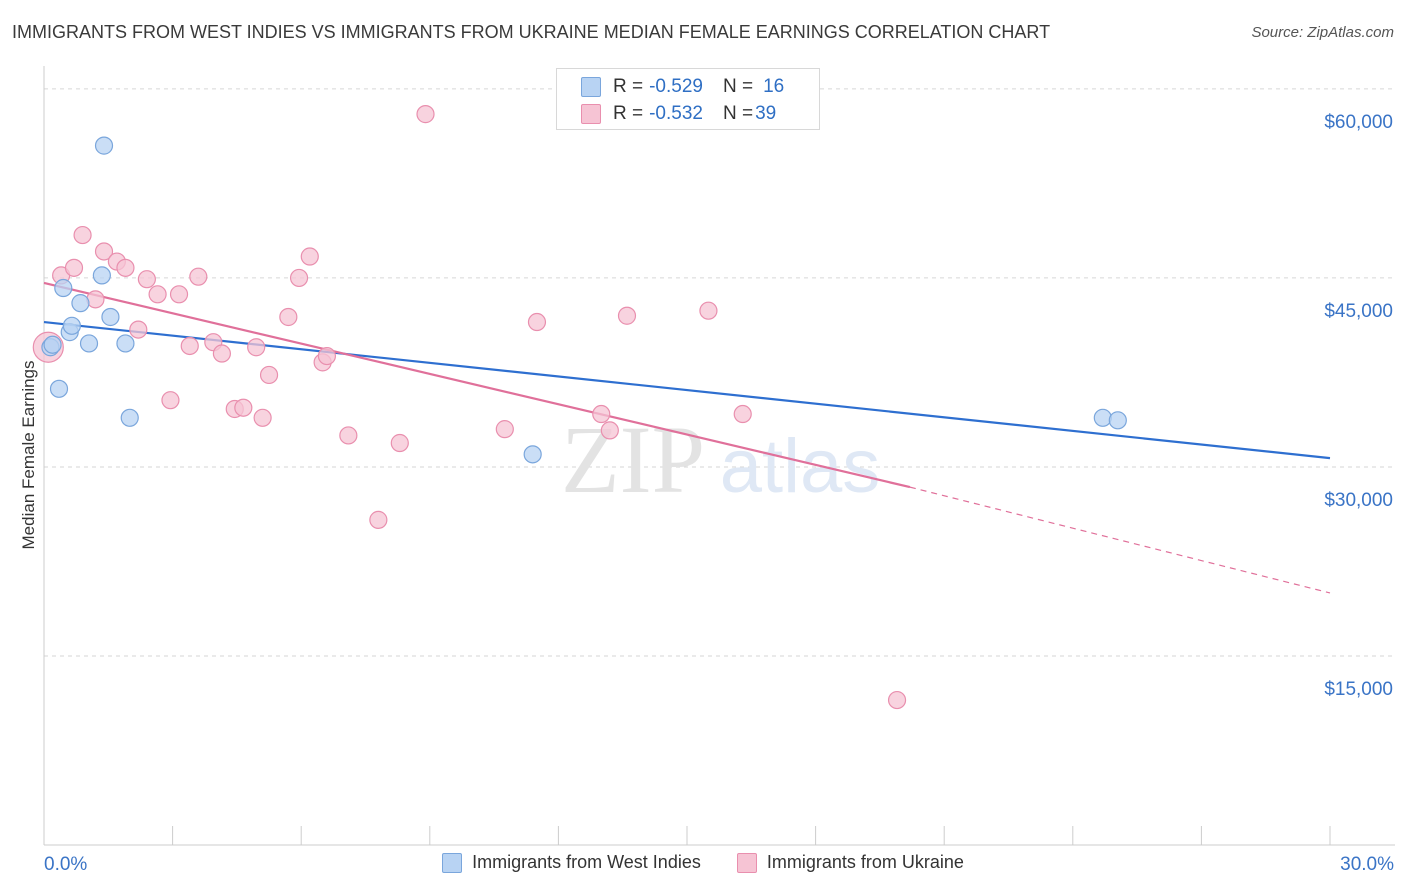 The height and width of the screenshot is (892, 1406). I want to click on r-value: -0.532, so click(676, 113).